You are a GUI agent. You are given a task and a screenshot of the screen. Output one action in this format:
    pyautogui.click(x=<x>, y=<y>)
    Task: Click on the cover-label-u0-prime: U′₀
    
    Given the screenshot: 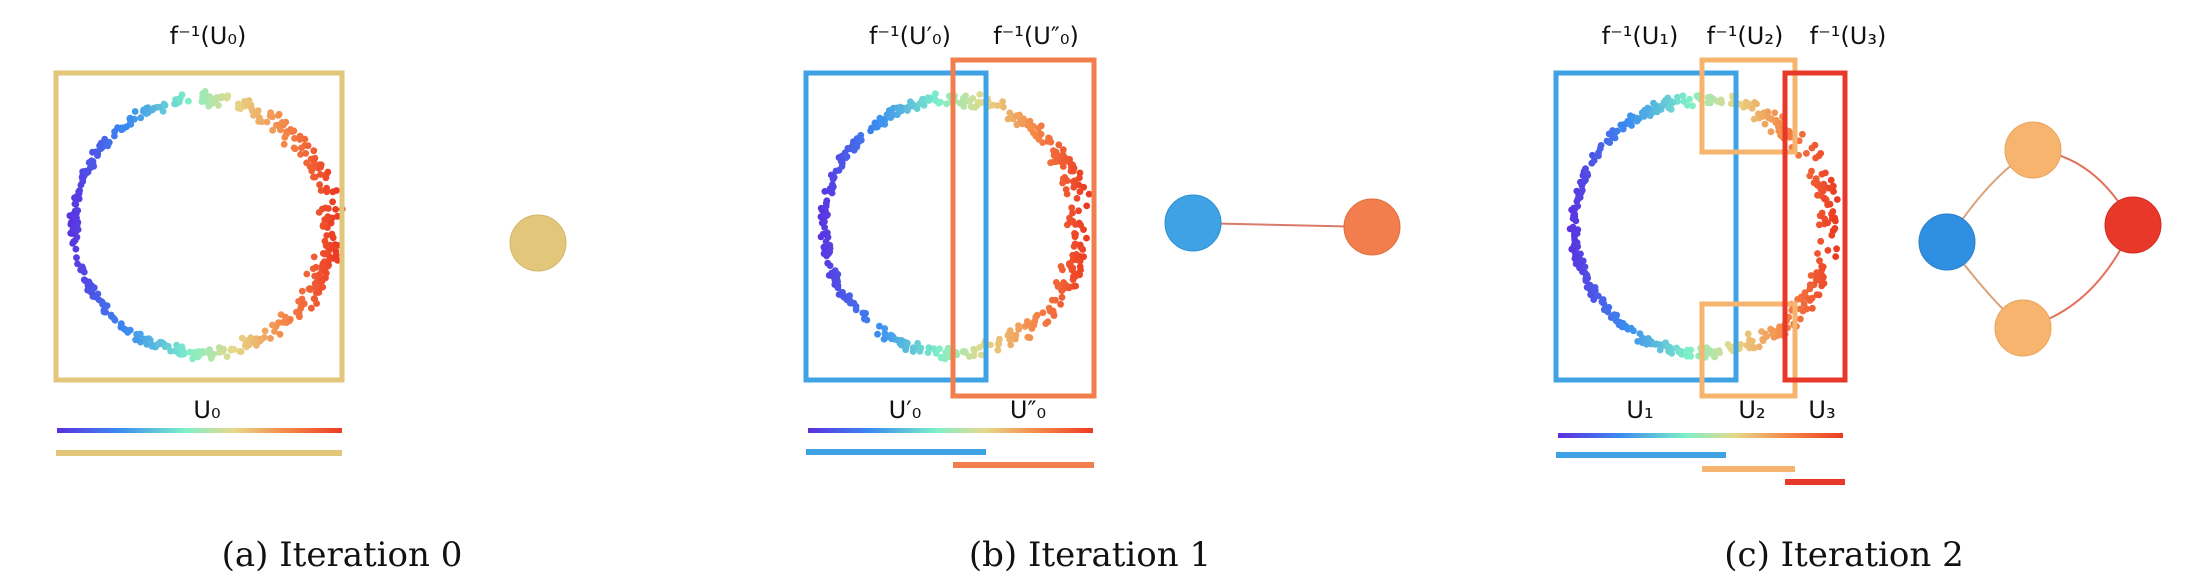 What is the action you would take?
    pyautogui.click(x=905, y=410)
    